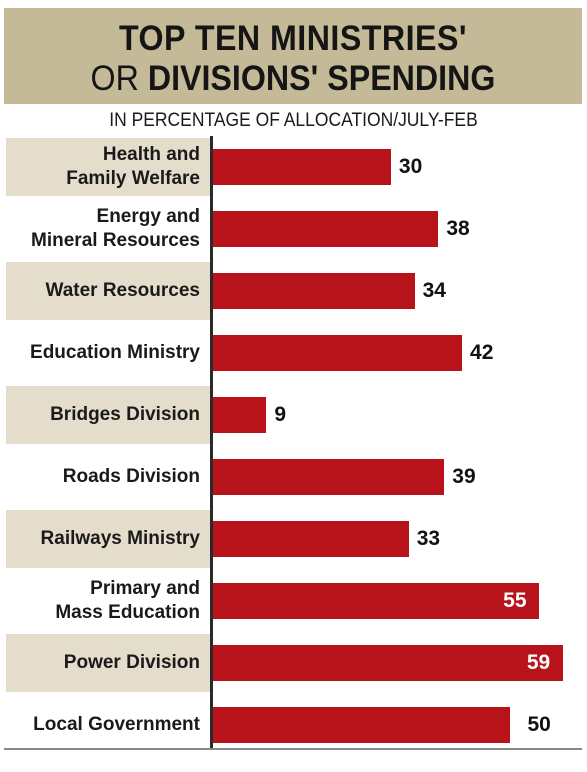 This screenshot has width=587, height=772. I want to click on chart-title-line2: OR DIVISIONS' SPENDING, so click(293, 79).